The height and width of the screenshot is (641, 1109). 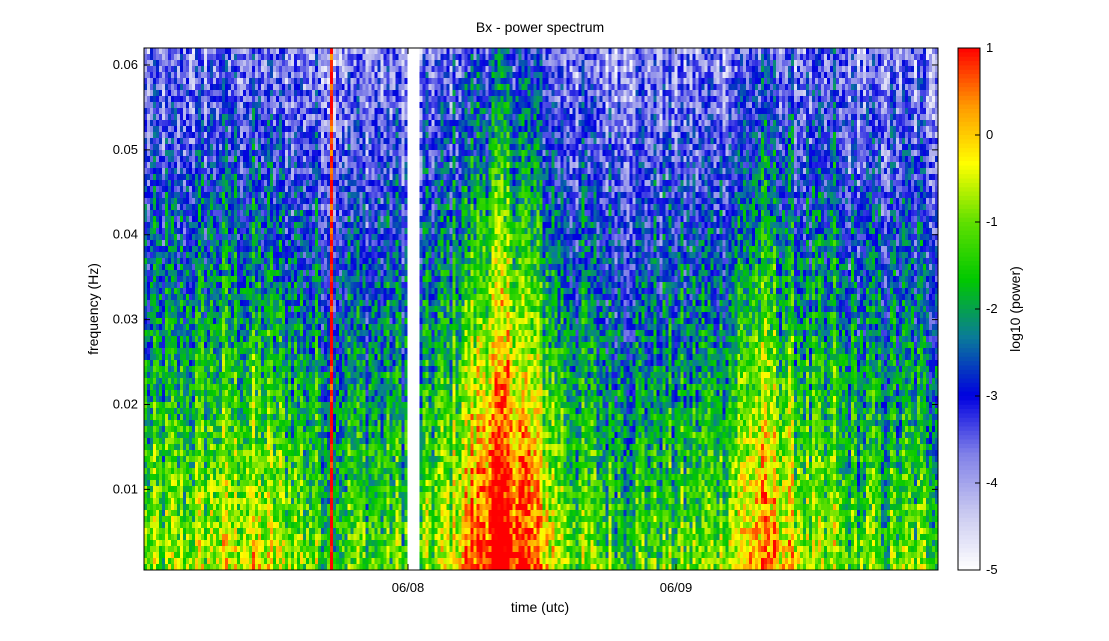 What do you see at coordinates (125, 234) in the screenshot?
I see `y-tick-label: 0.04` at bounding box center [125, 234].